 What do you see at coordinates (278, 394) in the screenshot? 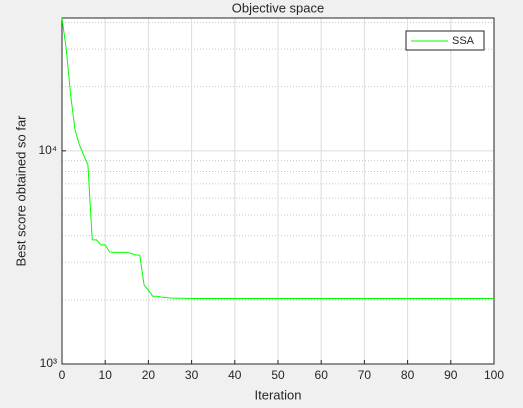
I see `x-axis-label: Iteration` at bounding box center [278, 394].